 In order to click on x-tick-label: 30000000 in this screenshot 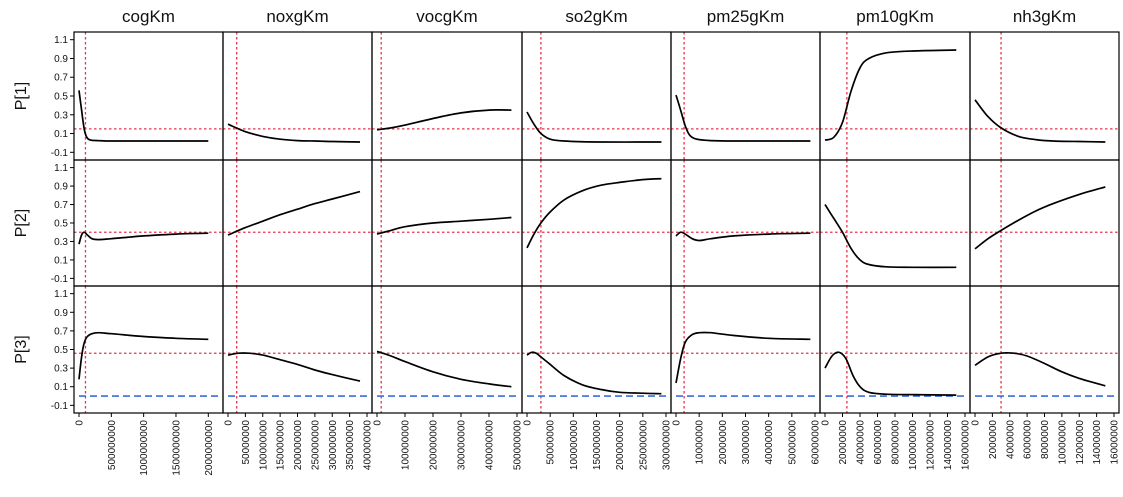, I will do `click(746, 442)`.